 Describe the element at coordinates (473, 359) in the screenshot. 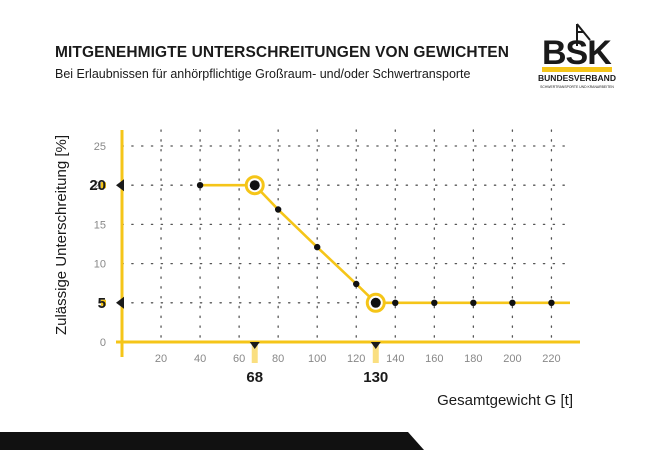

I see `x-tick-label: 180` at that location.